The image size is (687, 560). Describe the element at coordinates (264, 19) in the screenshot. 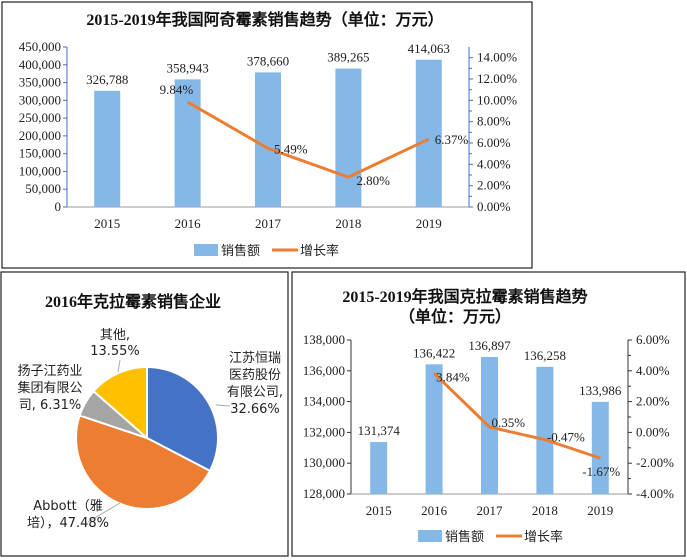

I see `chart1-title: 2015-2019年我国阿奇霉素销售趋势（单位：万元）` at that location.